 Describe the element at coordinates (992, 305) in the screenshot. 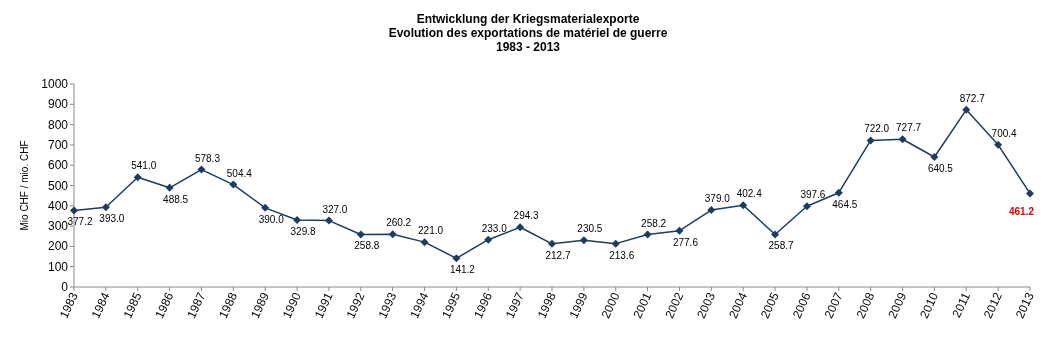

I see `x-tick-label: 2012` at that location.